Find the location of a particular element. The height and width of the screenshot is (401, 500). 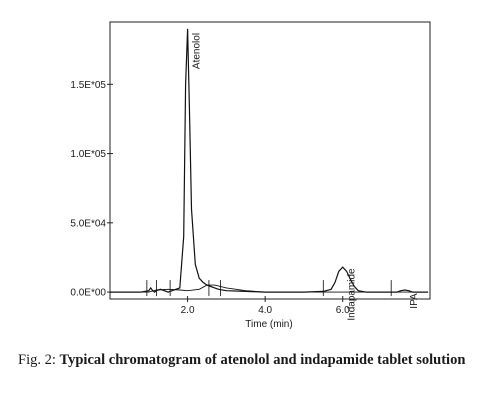

y-tick-label: 1.5E*05 is located at coordinates (88, 85).